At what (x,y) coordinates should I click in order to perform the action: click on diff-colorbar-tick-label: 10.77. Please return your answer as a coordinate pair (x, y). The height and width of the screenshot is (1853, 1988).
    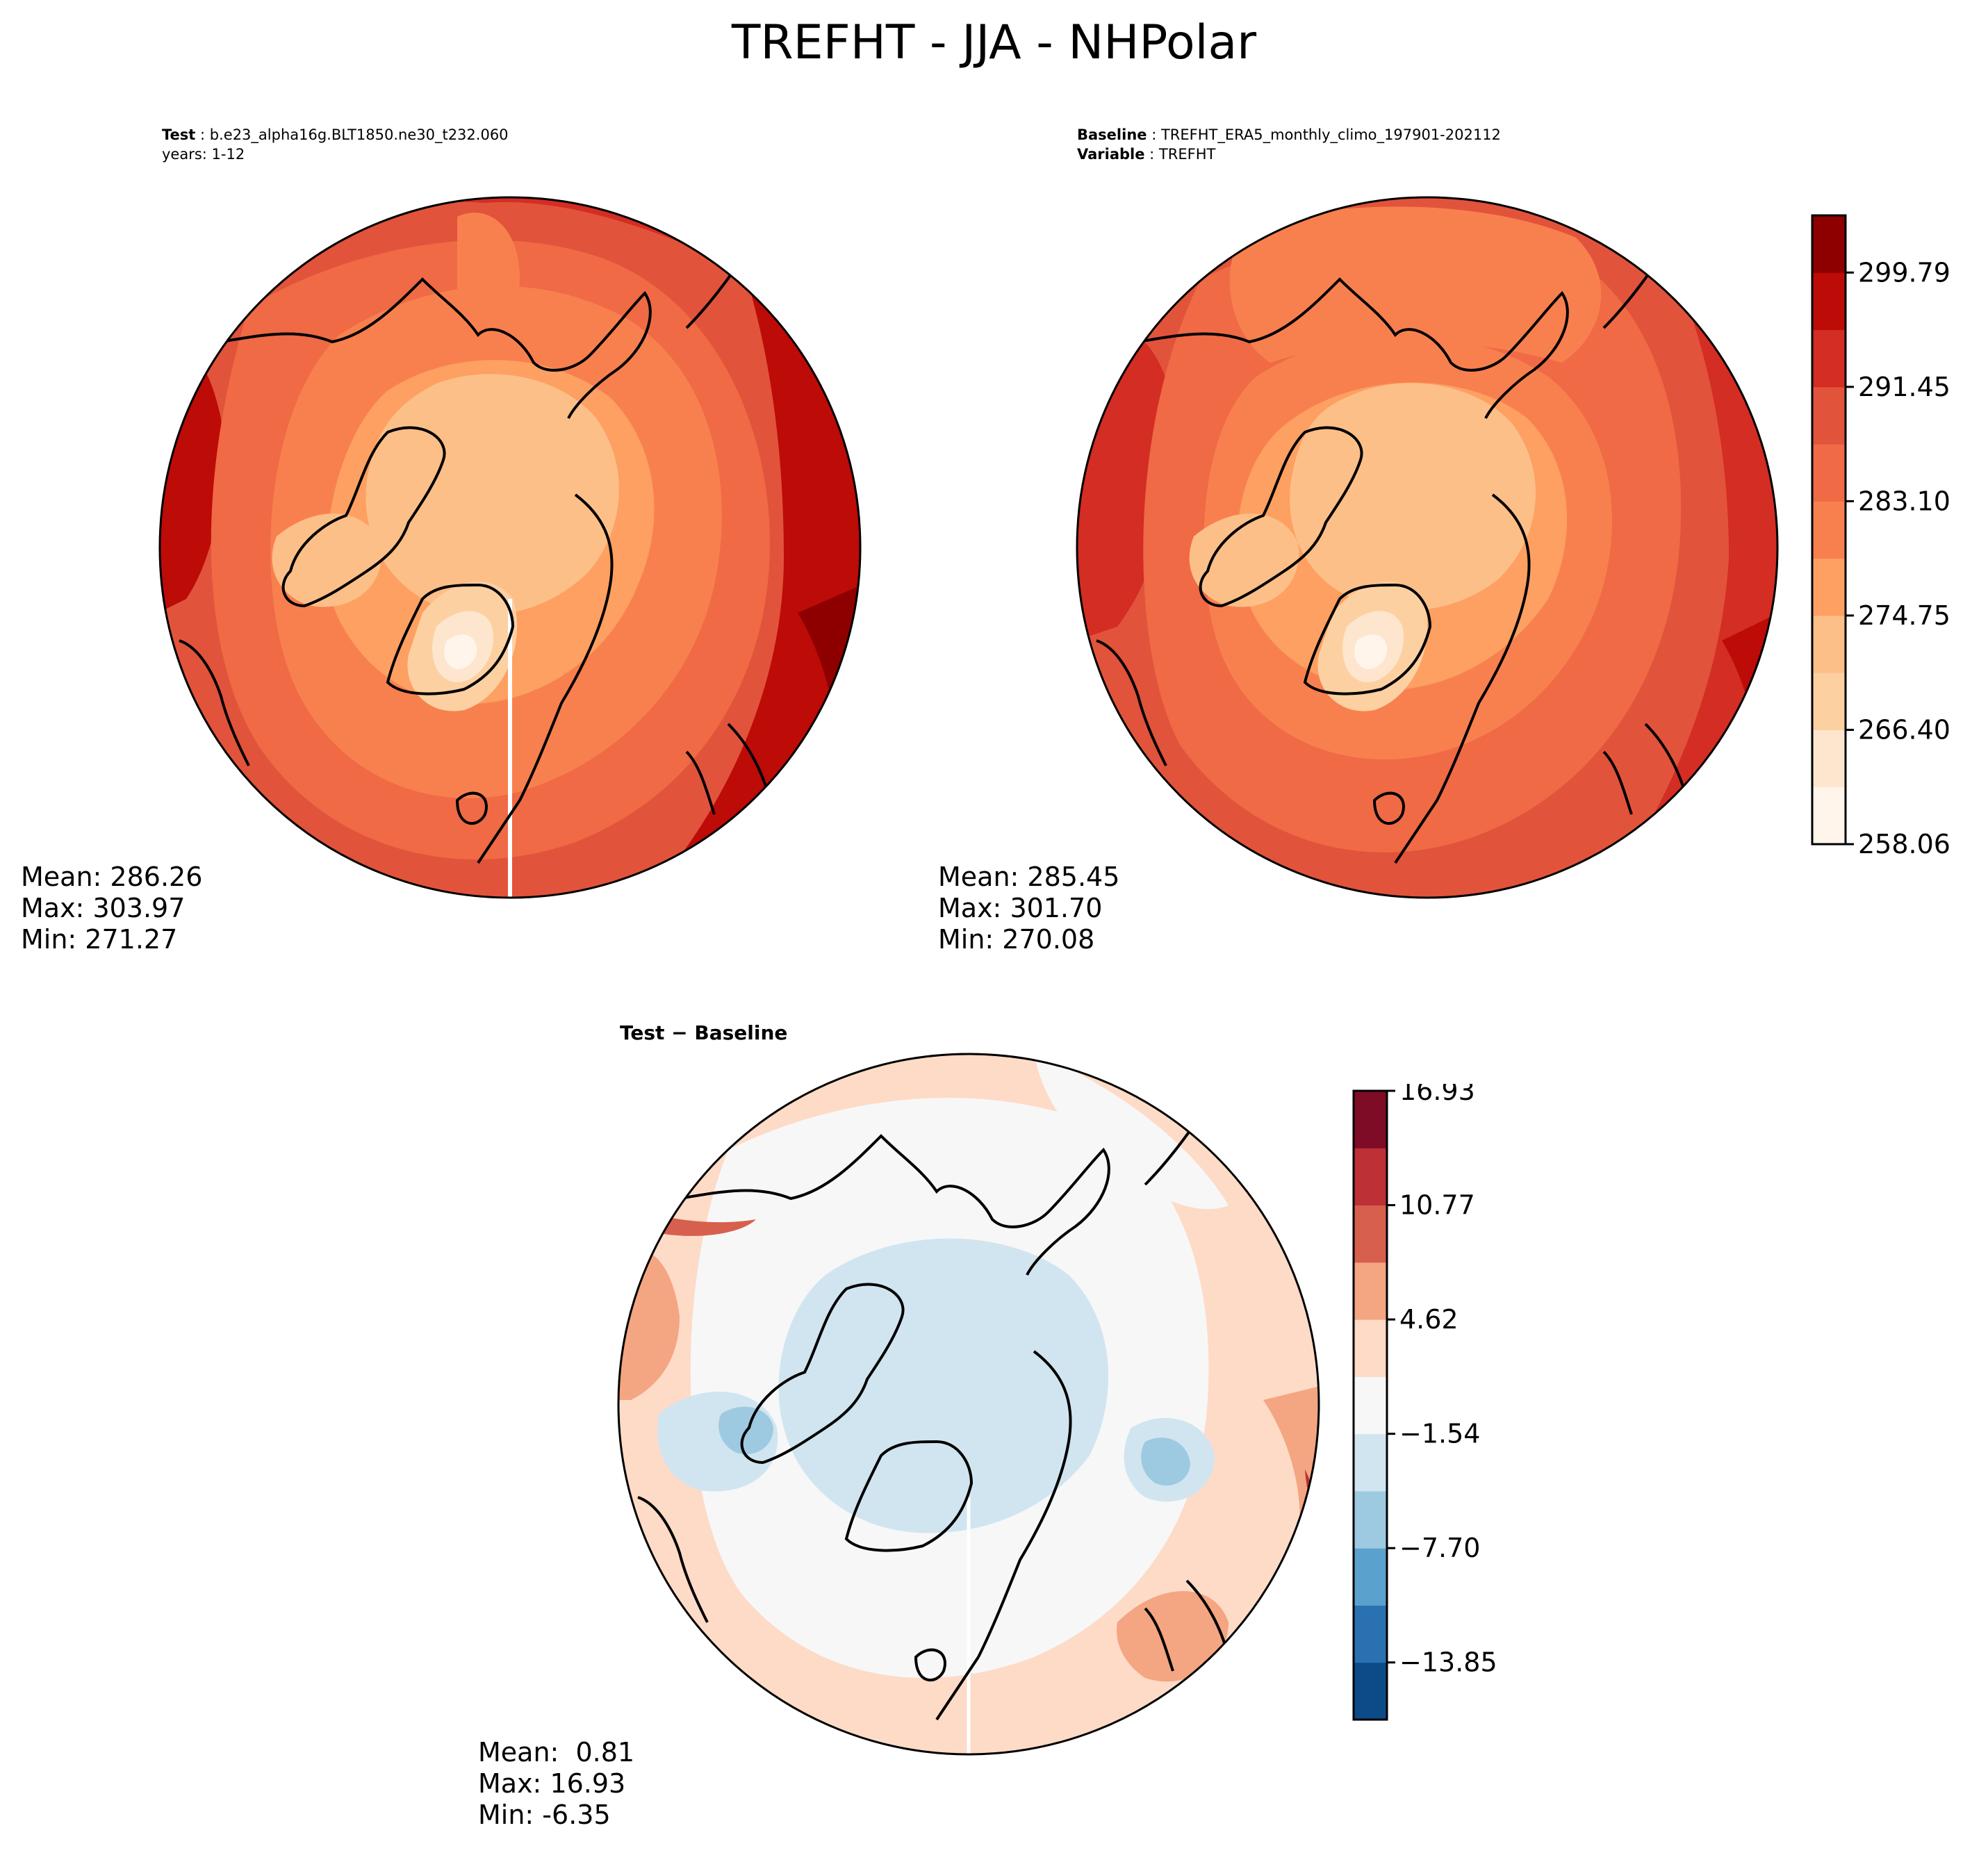
    Looking at the image, I should click on (1437, 1205).